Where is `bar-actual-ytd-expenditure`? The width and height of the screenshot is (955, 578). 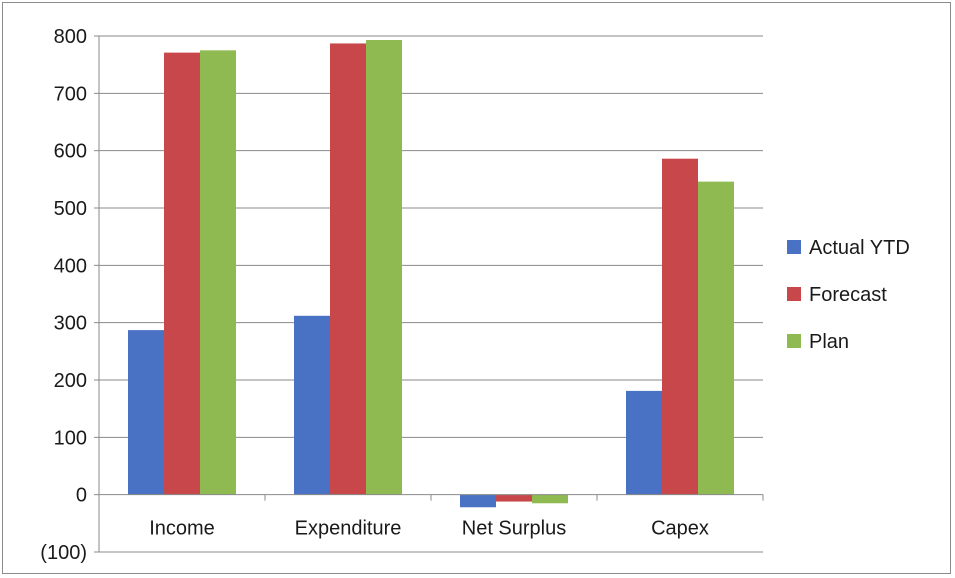 bar-actual-ytd-expenditure is located at coordinates (312, 405).